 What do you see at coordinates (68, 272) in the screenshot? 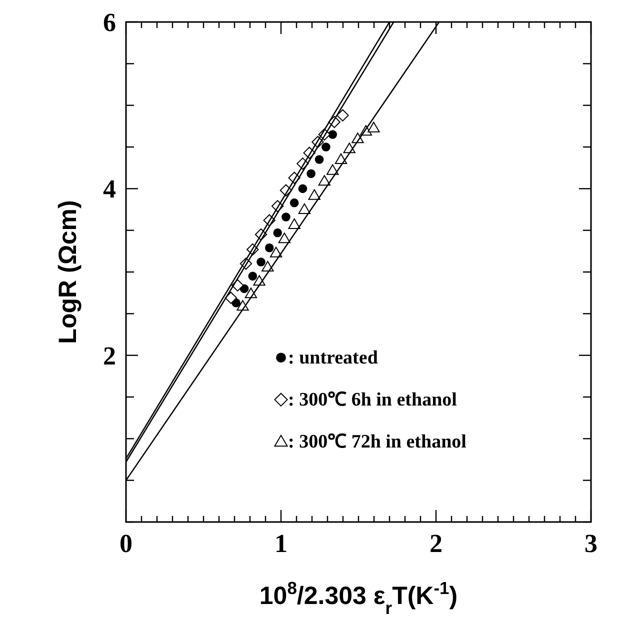
I see `y-axis-title: LogR (Ωcm)` at bounding box center [68, 272].